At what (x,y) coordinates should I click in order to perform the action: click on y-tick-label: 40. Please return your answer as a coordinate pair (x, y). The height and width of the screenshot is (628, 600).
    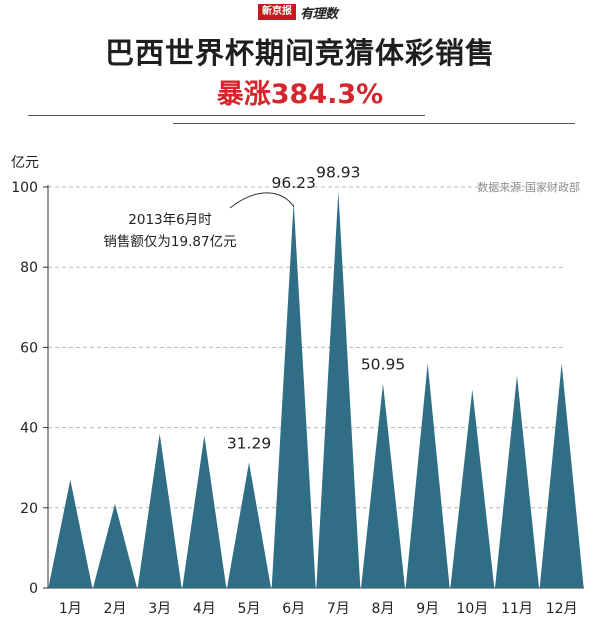
    Looking at the image, I should click on (29, 429).